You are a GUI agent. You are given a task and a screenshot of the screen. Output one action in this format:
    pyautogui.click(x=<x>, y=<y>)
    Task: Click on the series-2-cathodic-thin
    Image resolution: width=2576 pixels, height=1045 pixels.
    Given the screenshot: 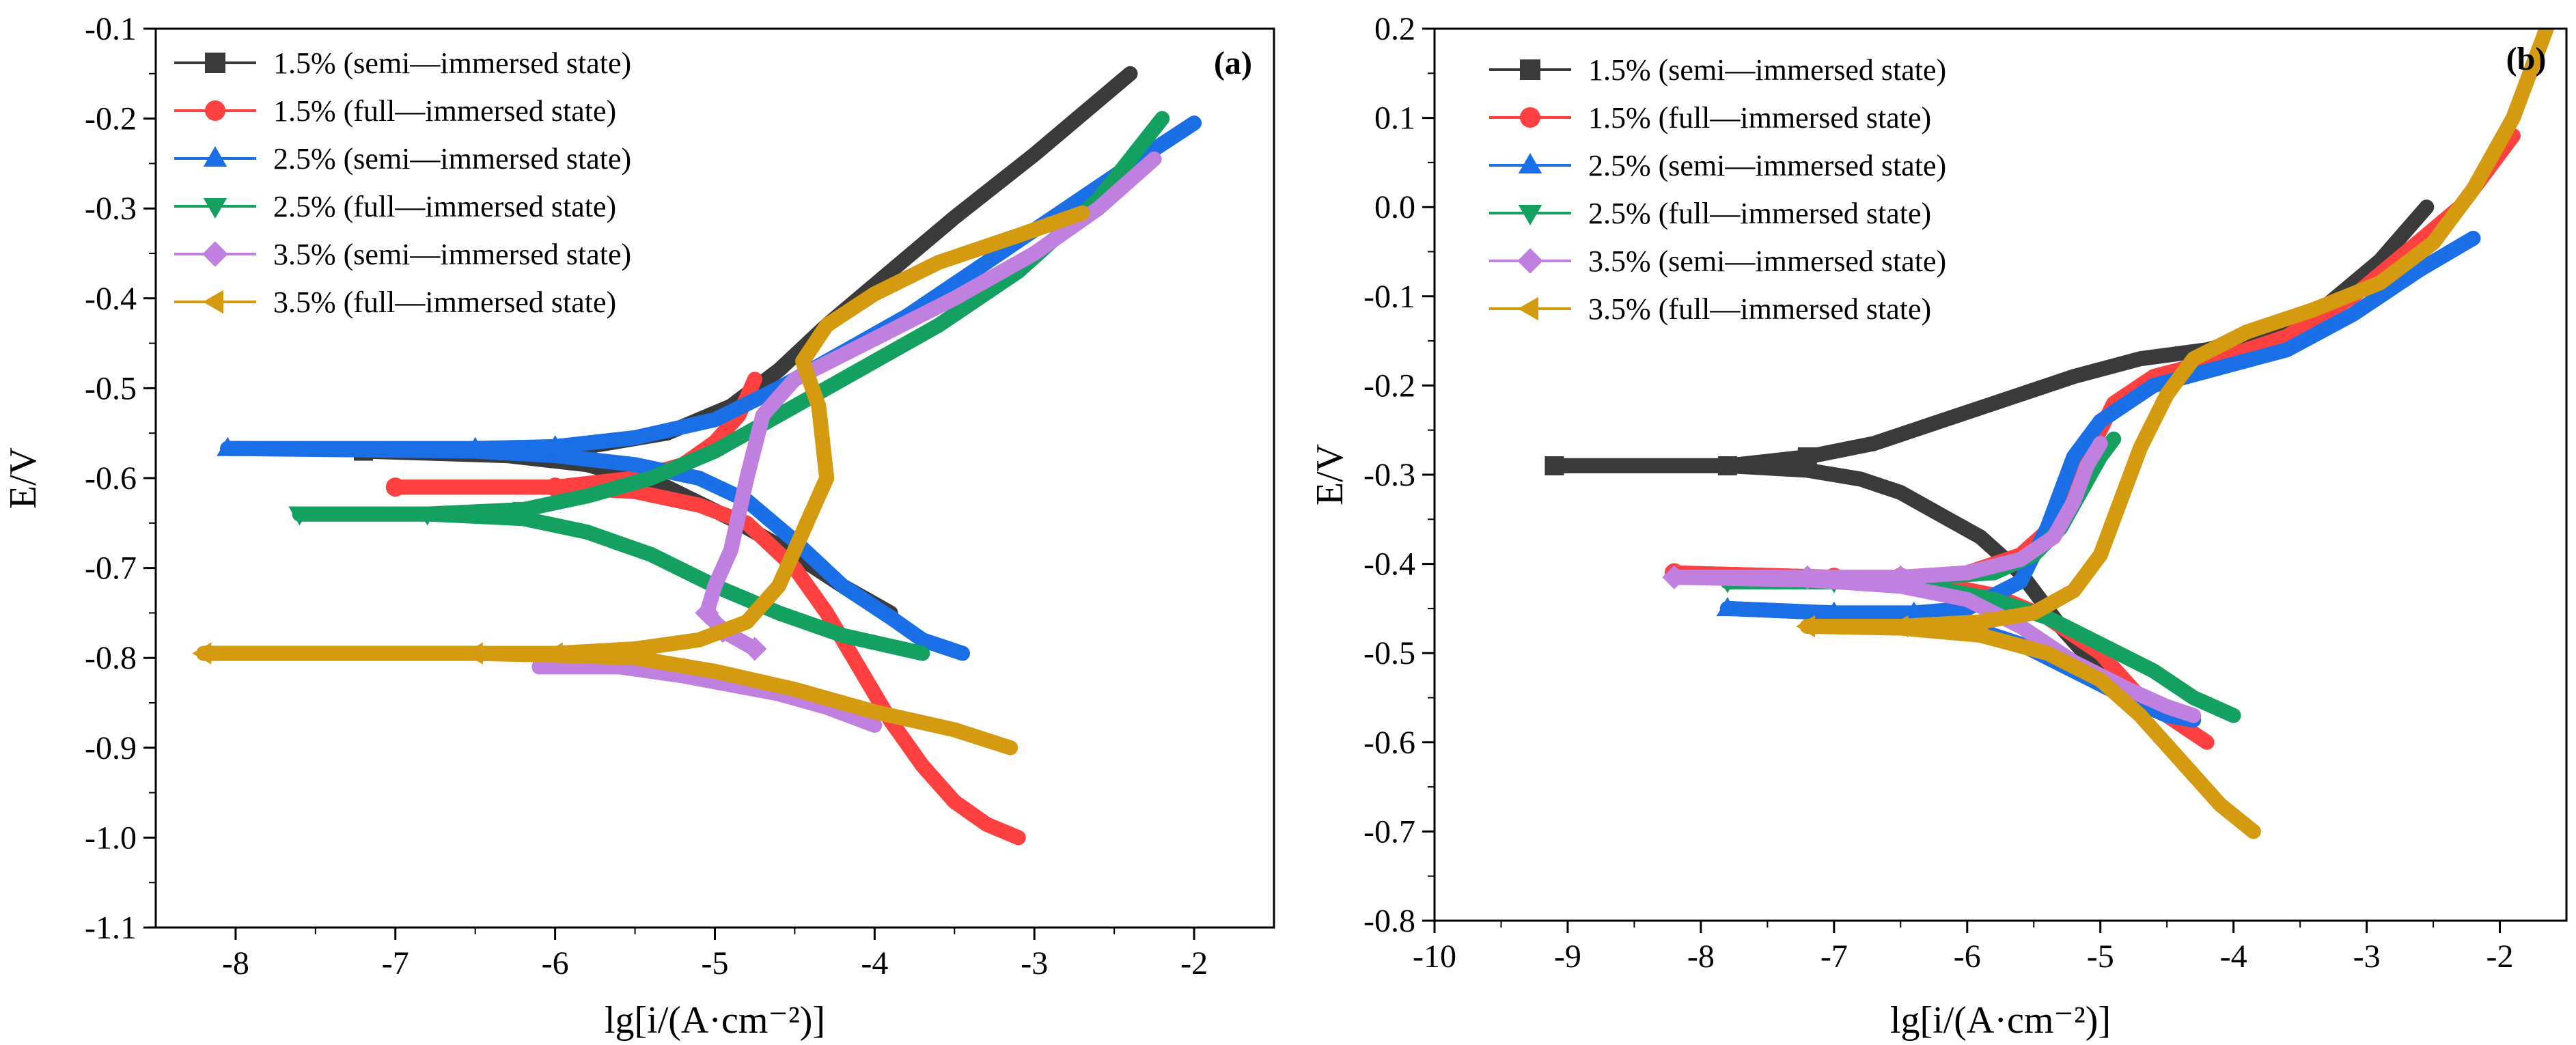 What is the action you would take?
    pyautogui.click(x=707, y=662)
    